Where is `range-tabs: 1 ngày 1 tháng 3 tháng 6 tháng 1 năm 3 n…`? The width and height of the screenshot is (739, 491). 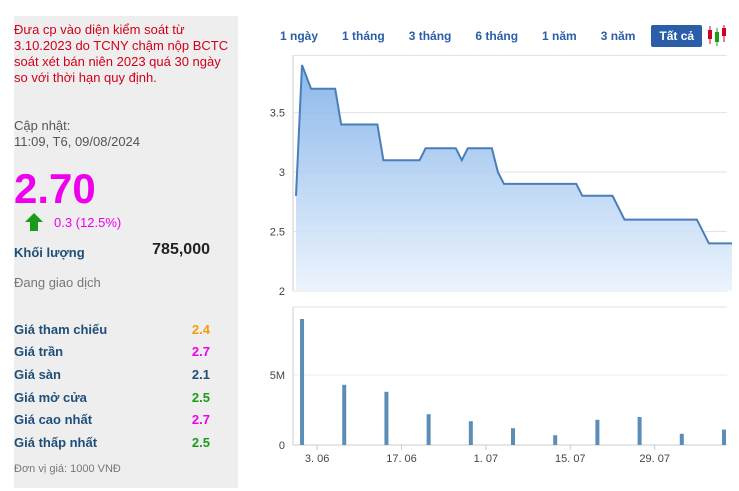
range-tabs: 1 ngày 1 tháng 3 tháng 6 tháng 1 năm 3 n… is located at coordinates (500, 36).